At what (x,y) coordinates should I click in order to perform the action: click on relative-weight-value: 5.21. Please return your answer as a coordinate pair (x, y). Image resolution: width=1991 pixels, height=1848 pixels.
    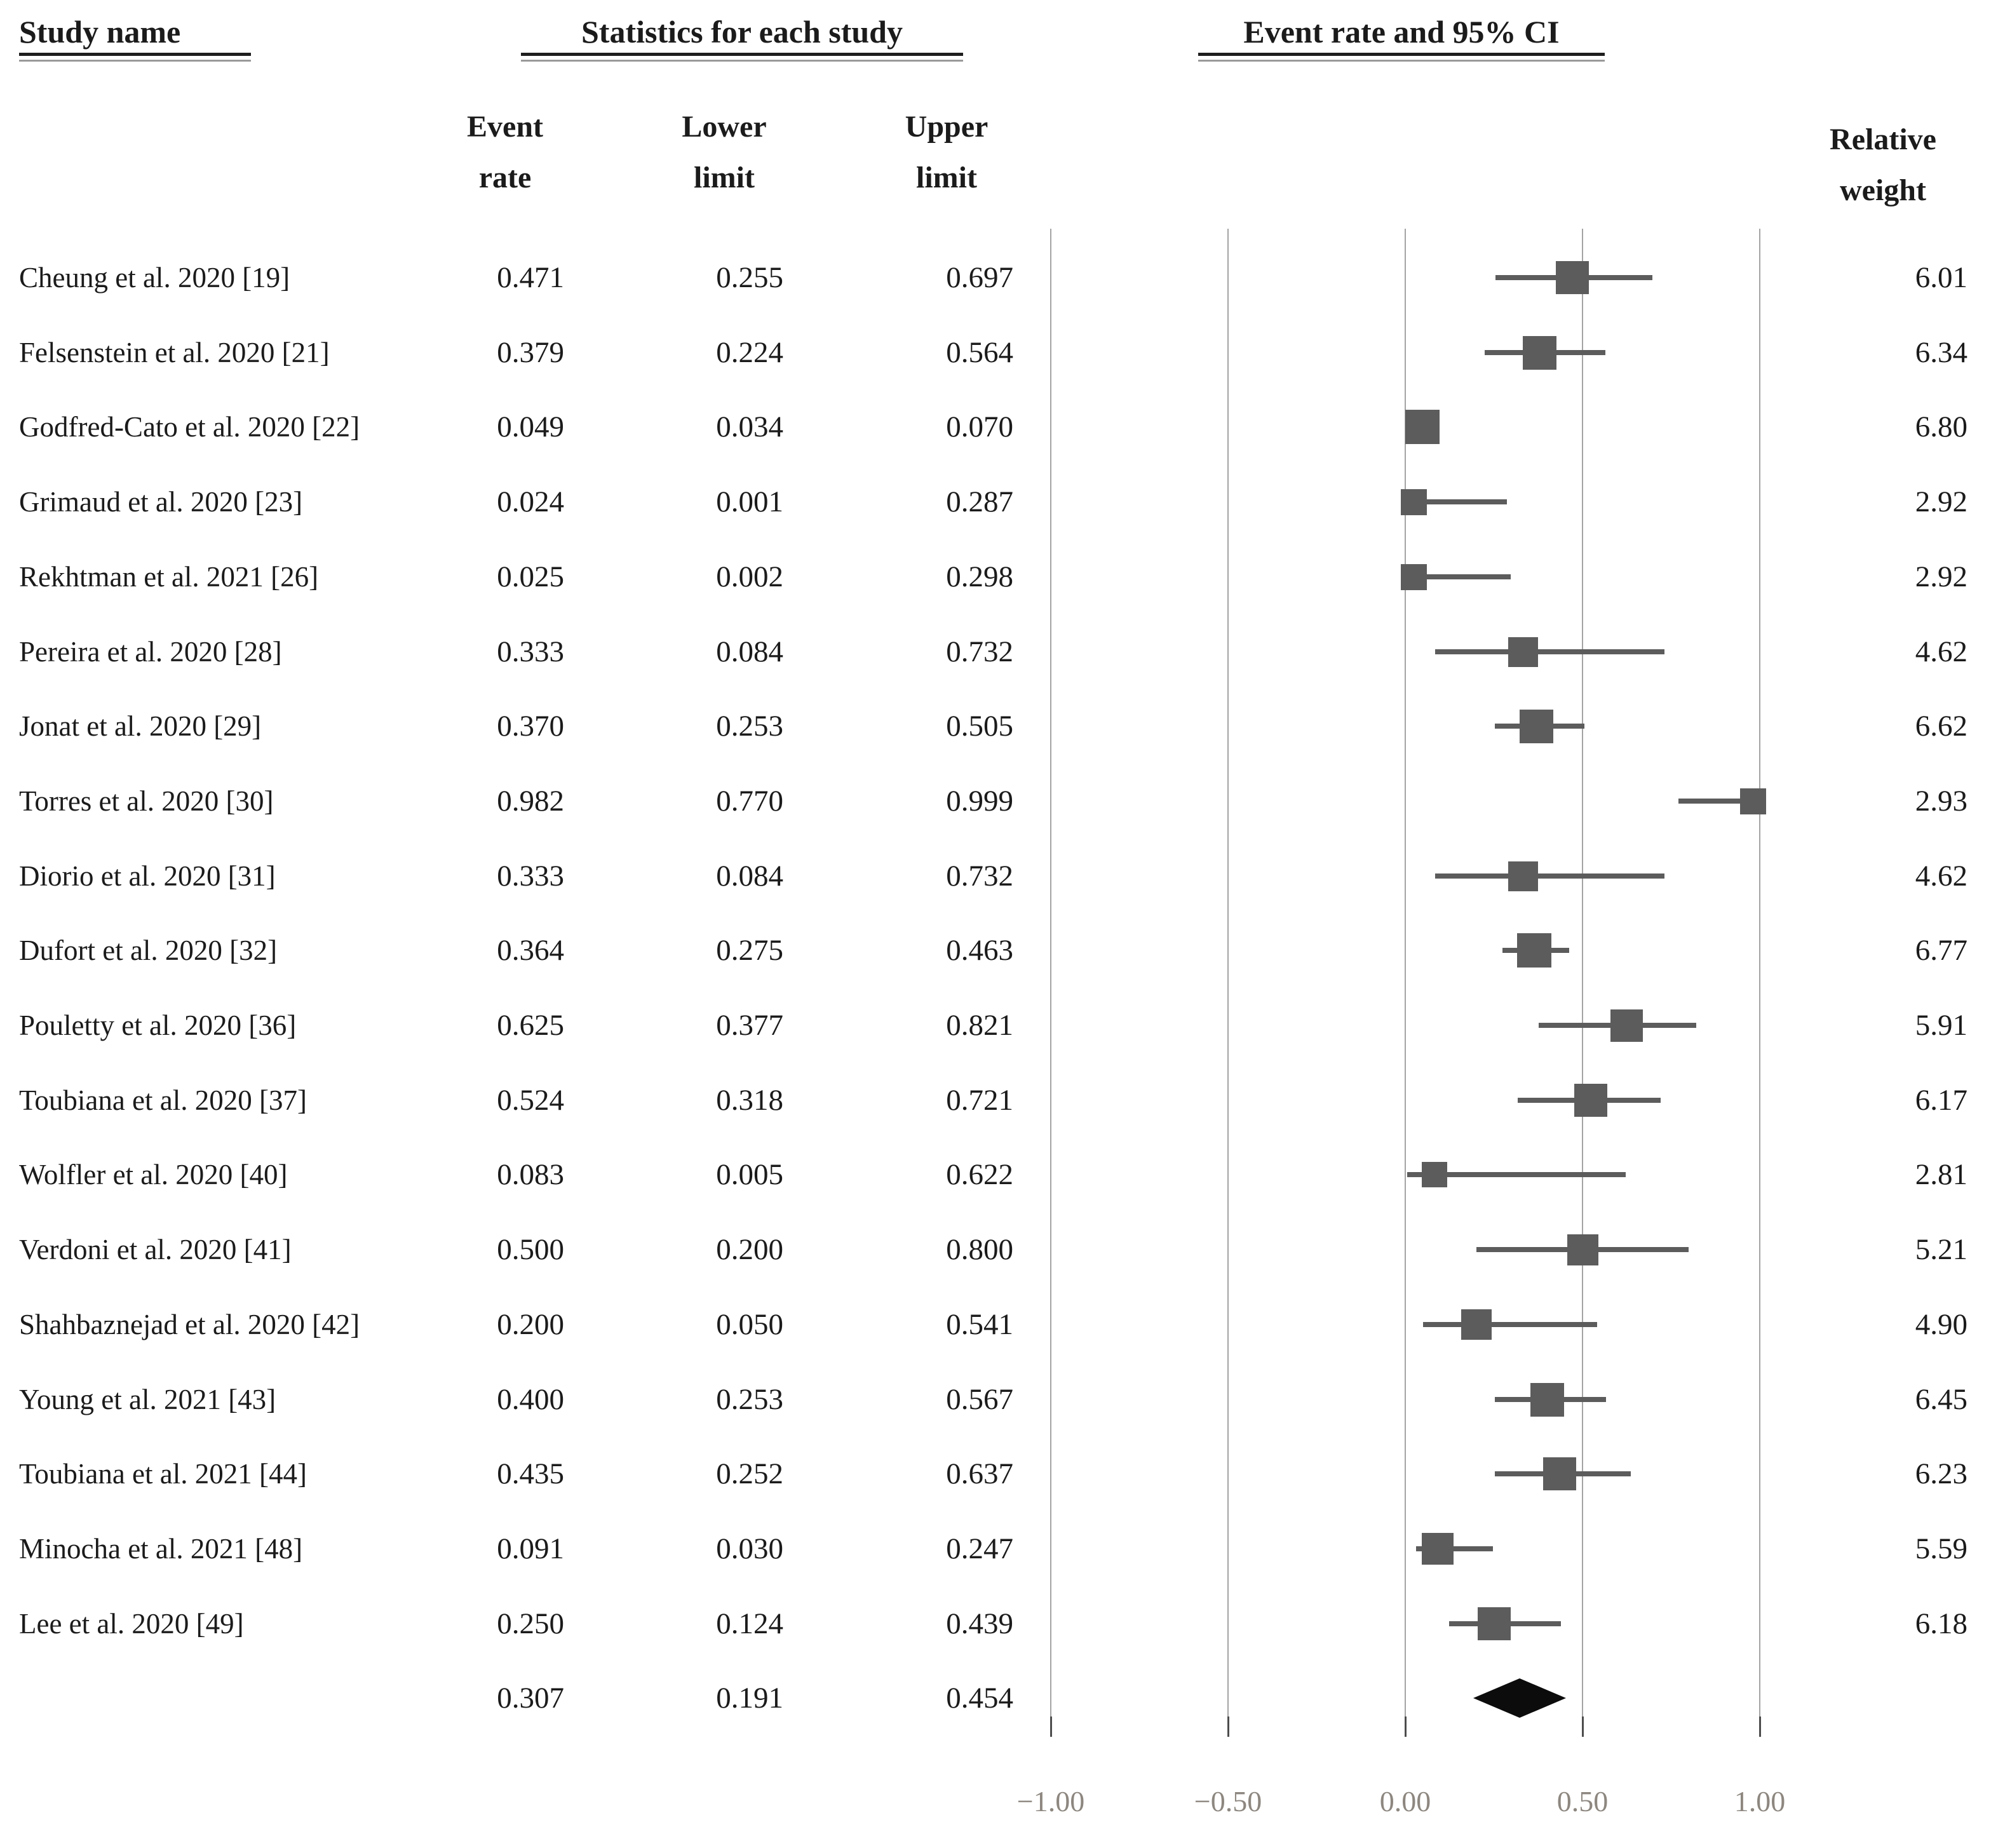
    Looking at the image, I should click on (1941, 1249).